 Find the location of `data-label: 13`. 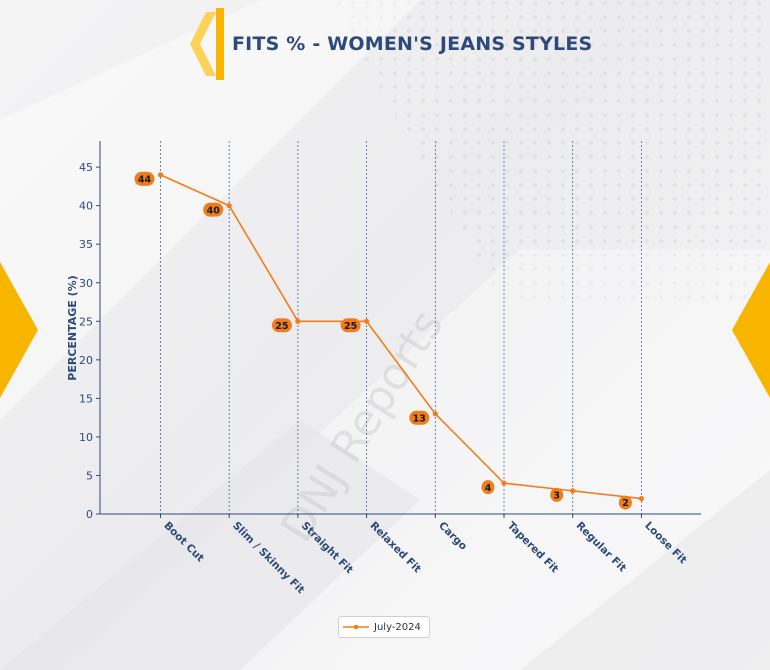

data-label: 13 is located at coordinates (419, 418).